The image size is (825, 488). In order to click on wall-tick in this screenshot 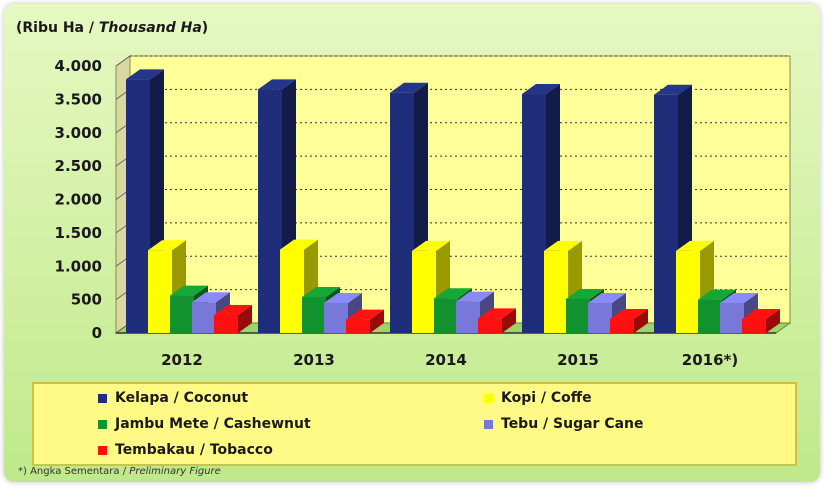, I will do `click(123, 61)`.